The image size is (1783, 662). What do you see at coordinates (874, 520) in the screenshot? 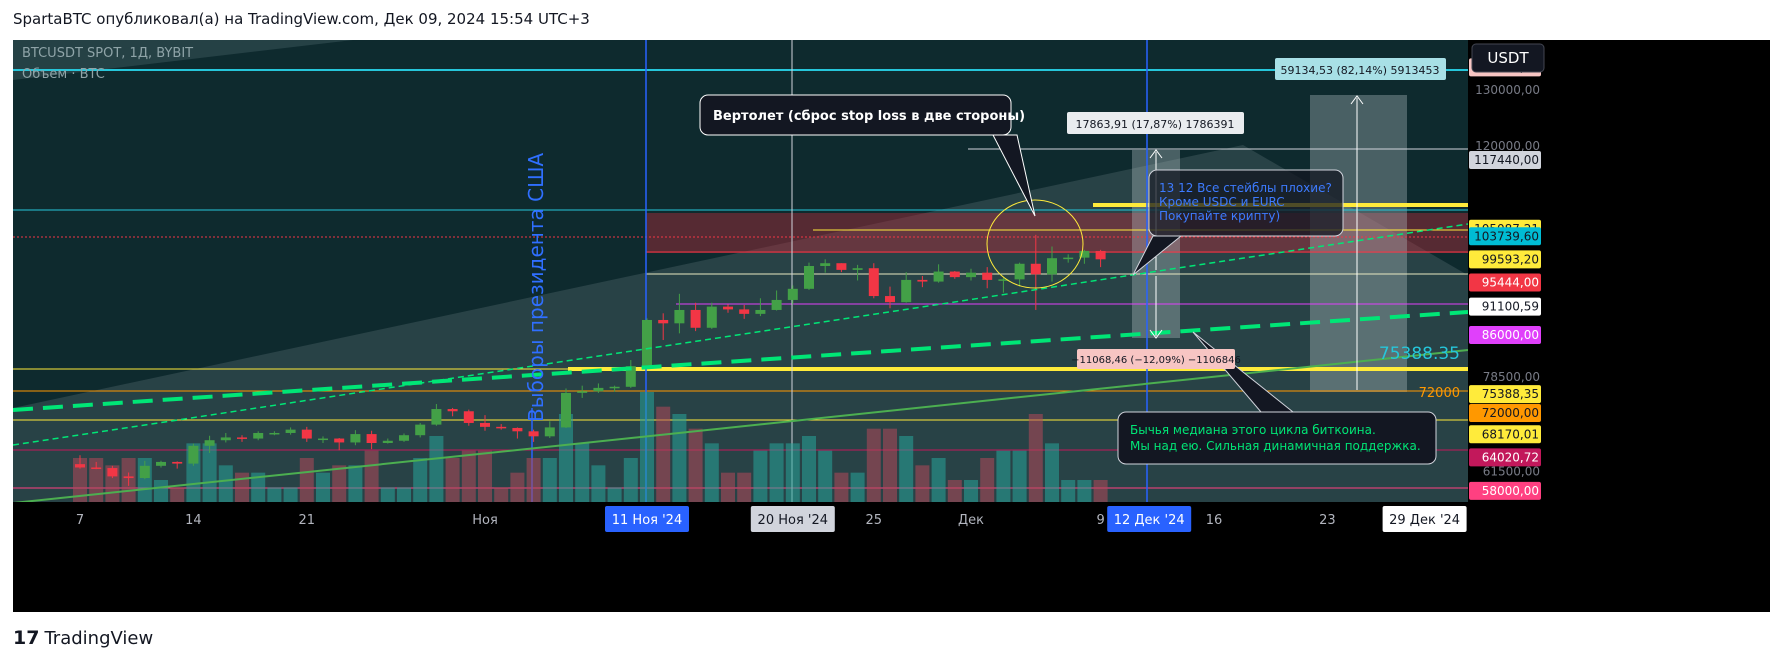
I see `time-tick-label: 25` at bounding box center [874, 520].